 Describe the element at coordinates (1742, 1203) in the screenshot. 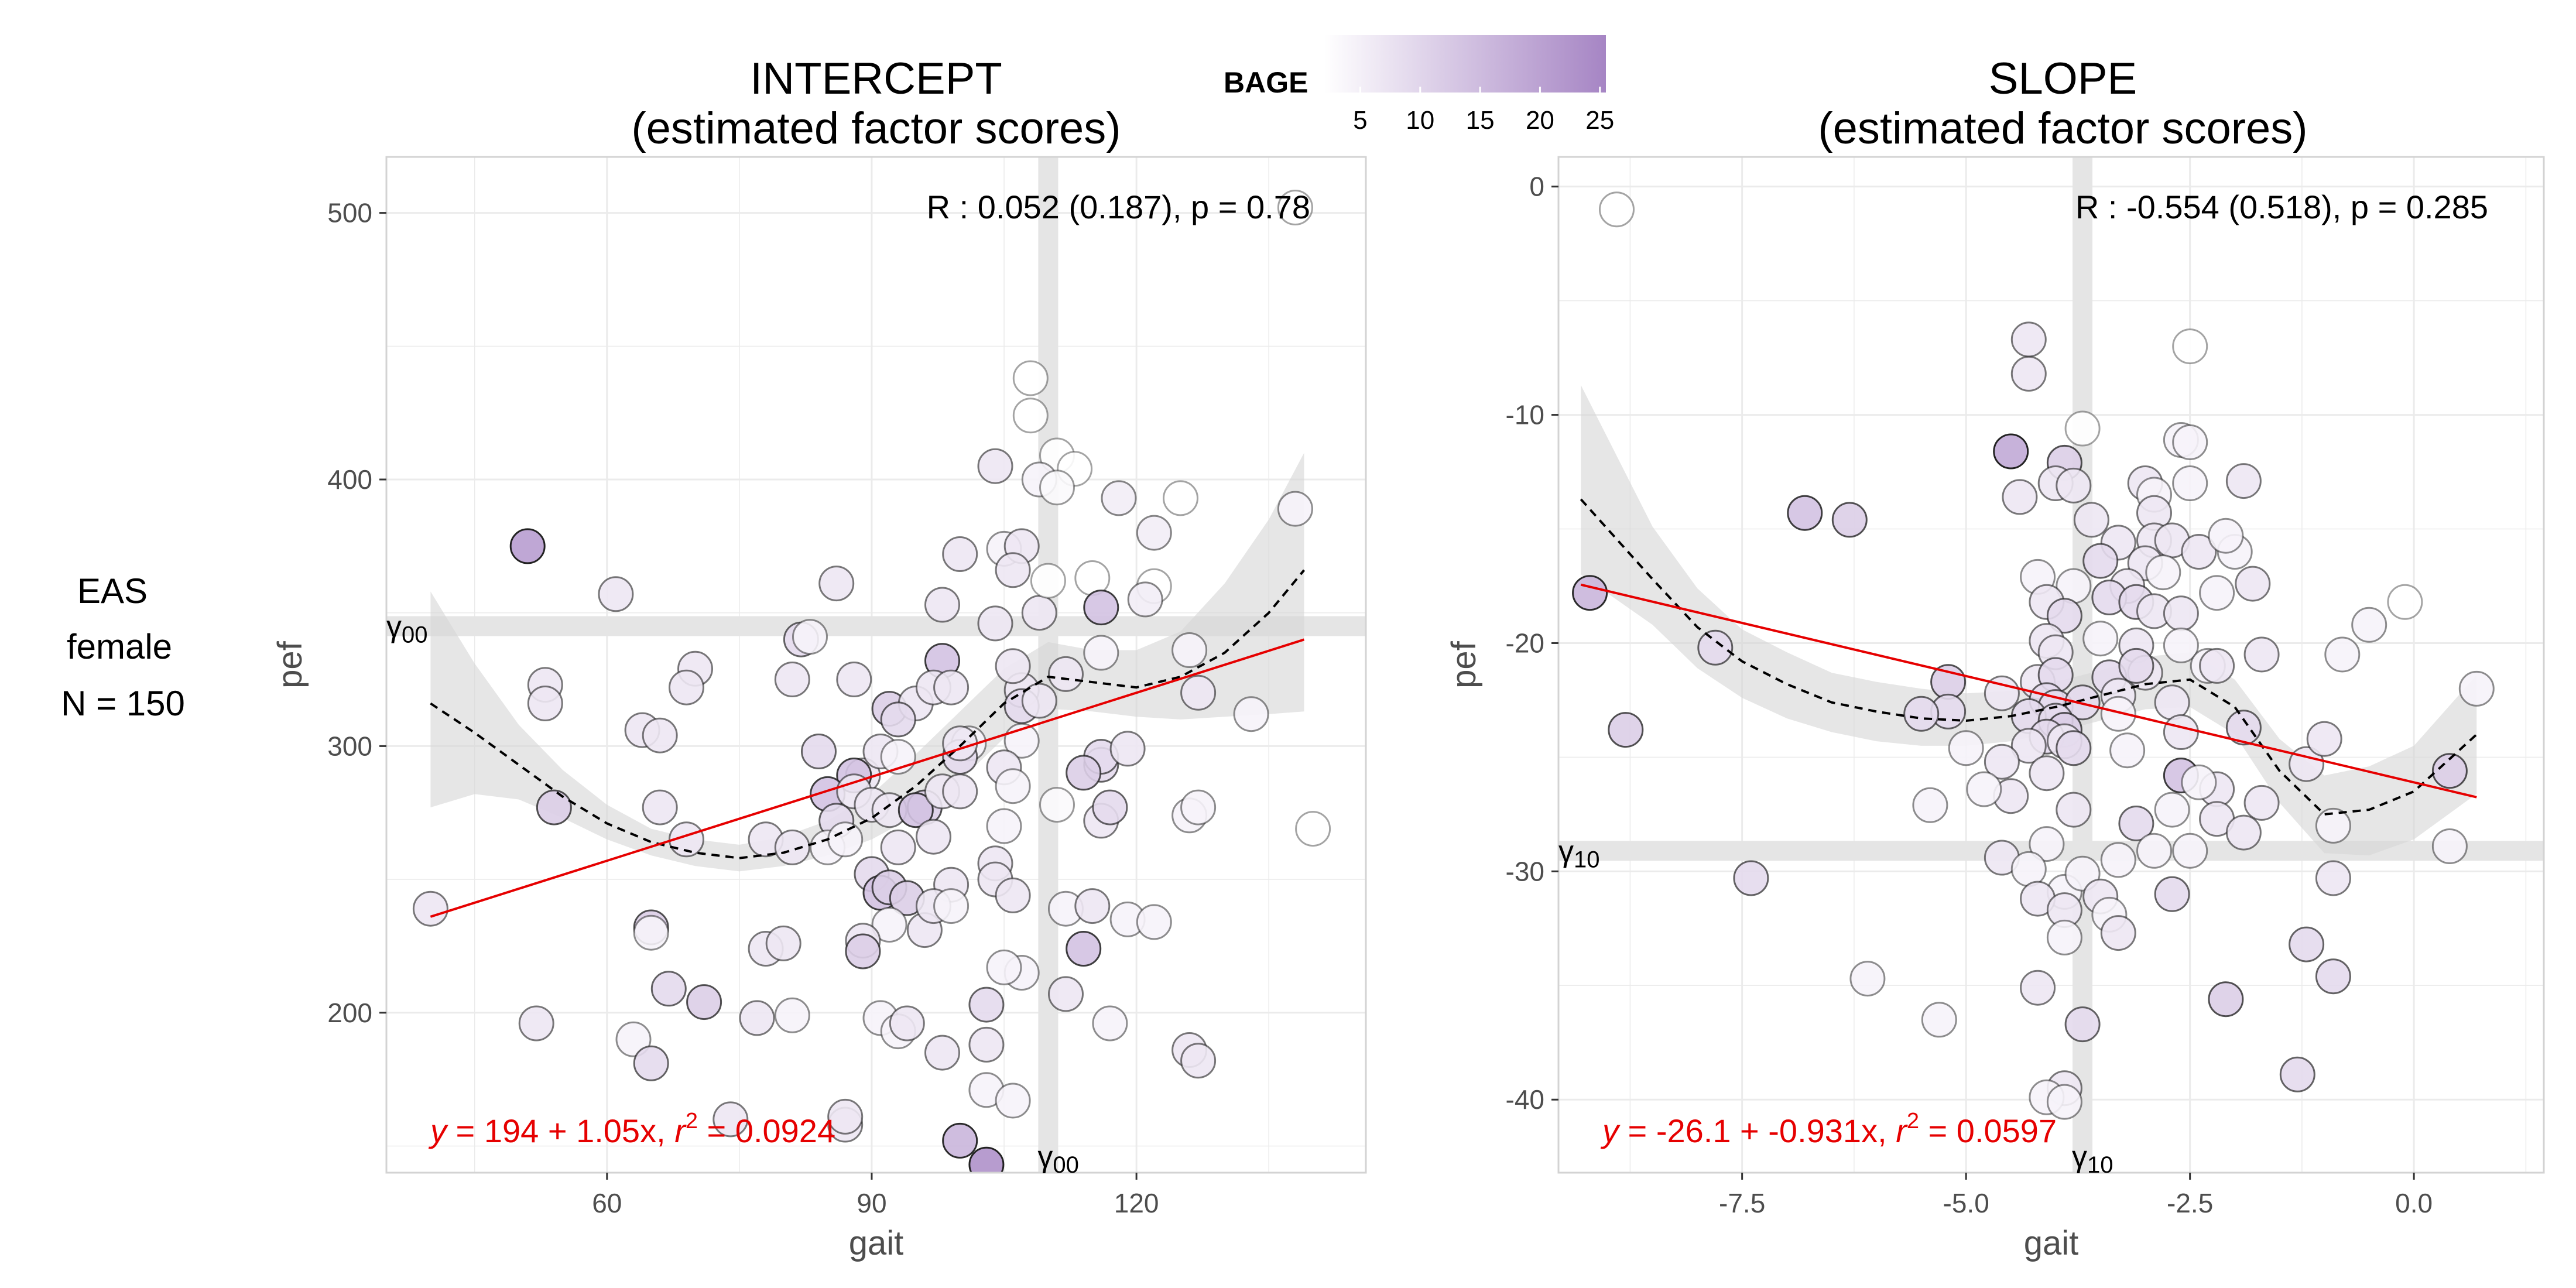

I see `x-tick-label: -7.5` at that location.